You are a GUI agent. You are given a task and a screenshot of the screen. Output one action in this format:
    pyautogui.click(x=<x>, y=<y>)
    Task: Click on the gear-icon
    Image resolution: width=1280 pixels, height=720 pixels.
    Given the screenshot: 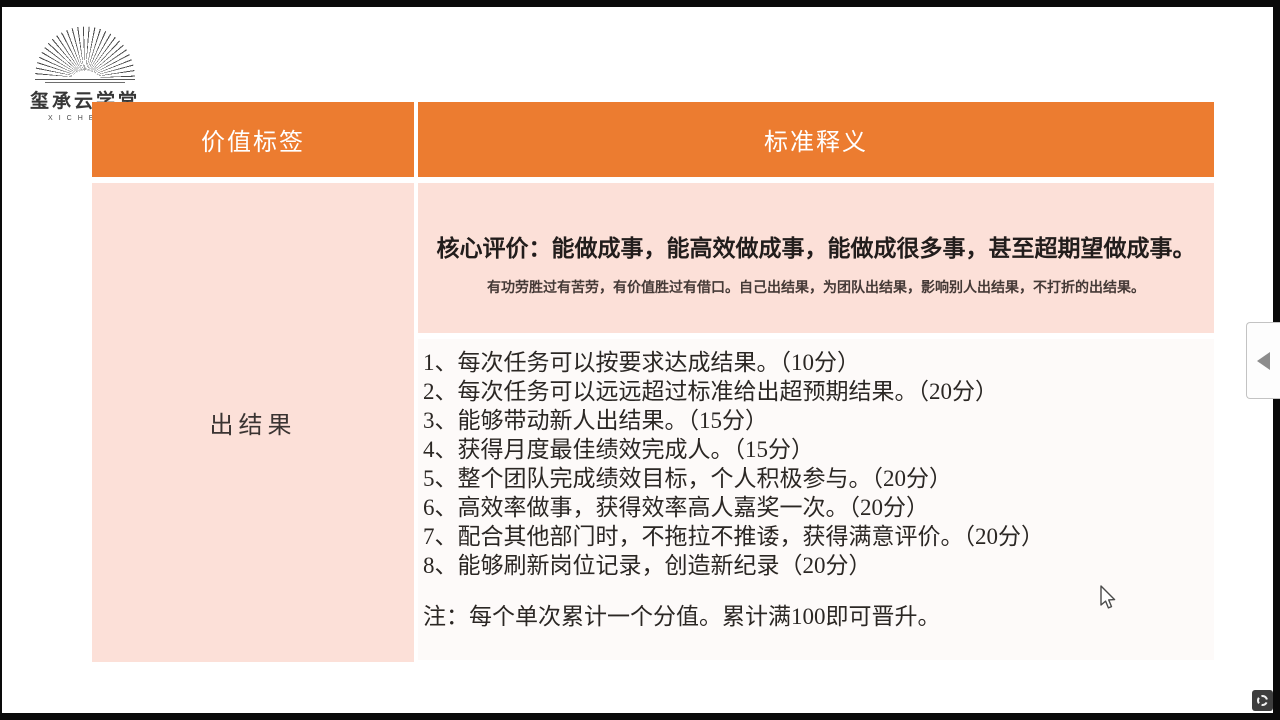 What is the action you would take?
    pyautogui.click(x=1262, y=700)
    